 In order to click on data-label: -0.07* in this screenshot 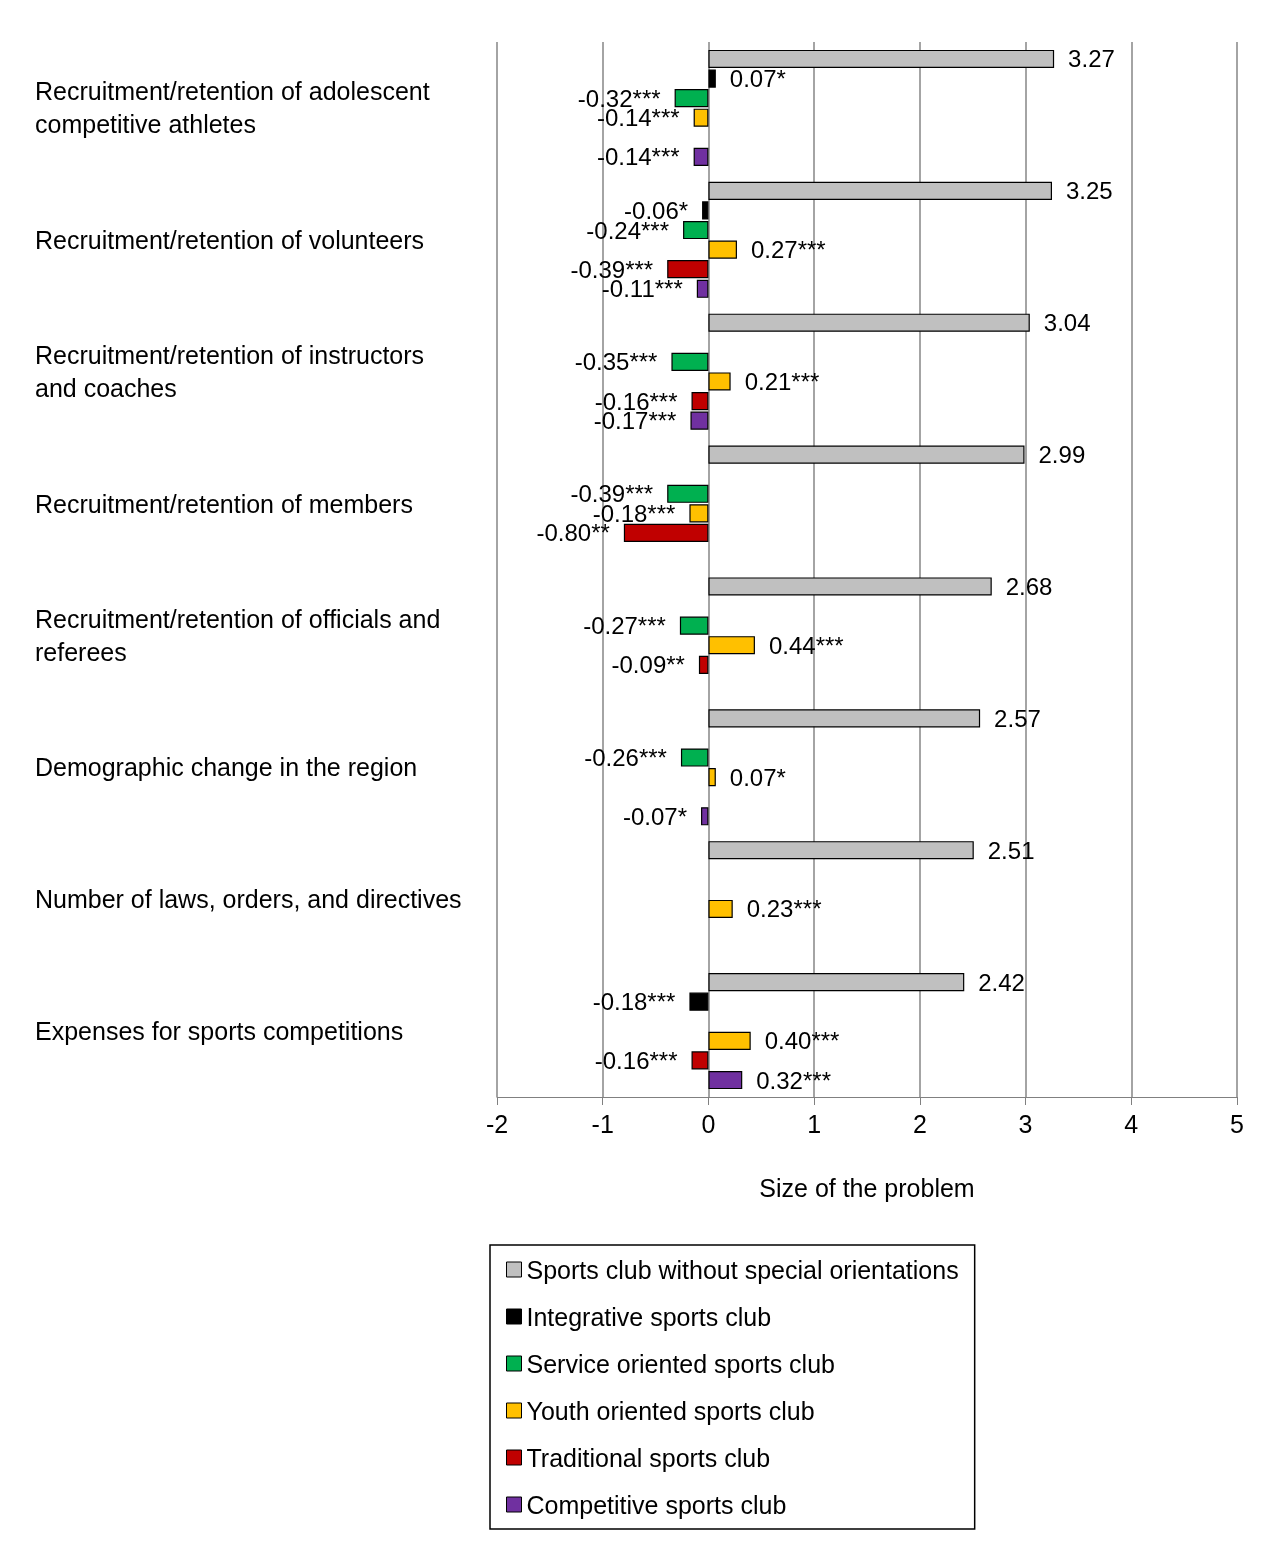, I will do `click(655, 816)`.